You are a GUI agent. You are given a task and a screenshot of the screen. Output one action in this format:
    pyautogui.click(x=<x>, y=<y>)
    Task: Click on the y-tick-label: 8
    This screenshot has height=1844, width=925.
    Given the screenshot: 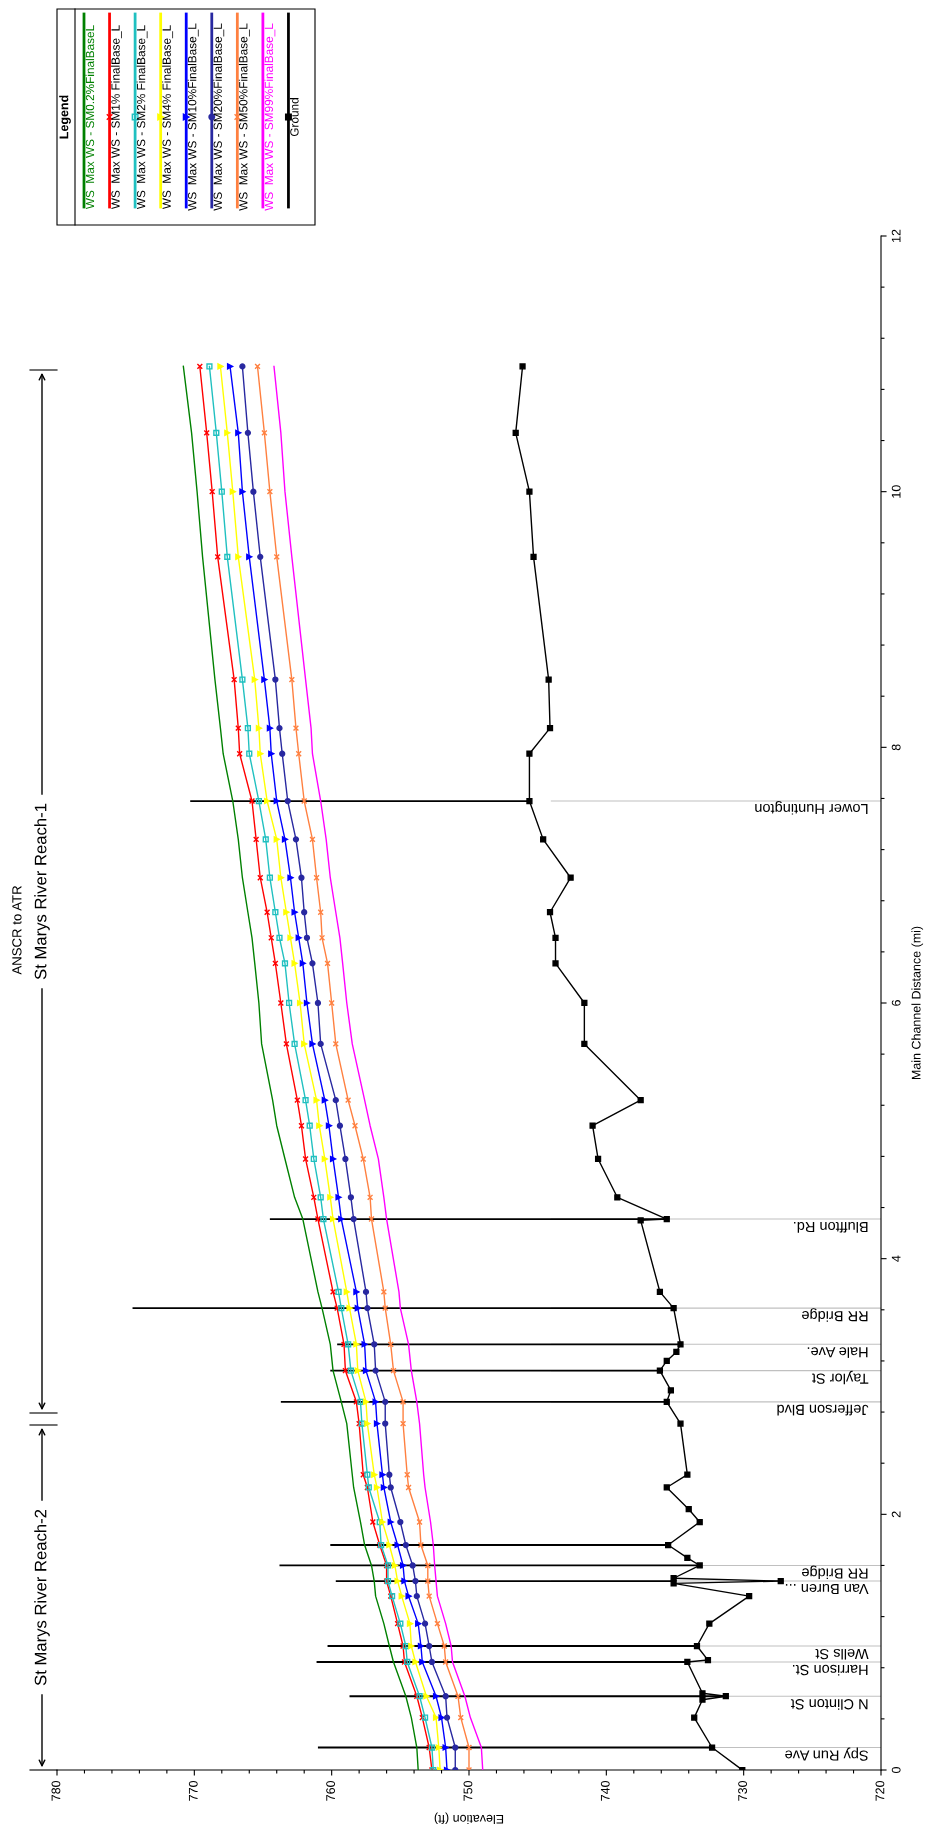 What is the action you would take?
    pyautogui.click(x=896, y=747)
    